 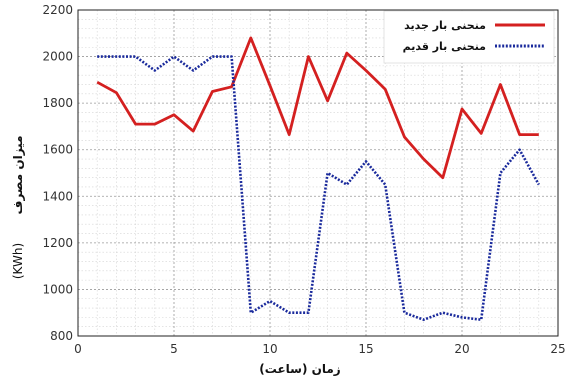 What do you see at coordinates (78, 349) in the screenshot?
I see `x-tick-label: 0` at bounding box center [78, 349].